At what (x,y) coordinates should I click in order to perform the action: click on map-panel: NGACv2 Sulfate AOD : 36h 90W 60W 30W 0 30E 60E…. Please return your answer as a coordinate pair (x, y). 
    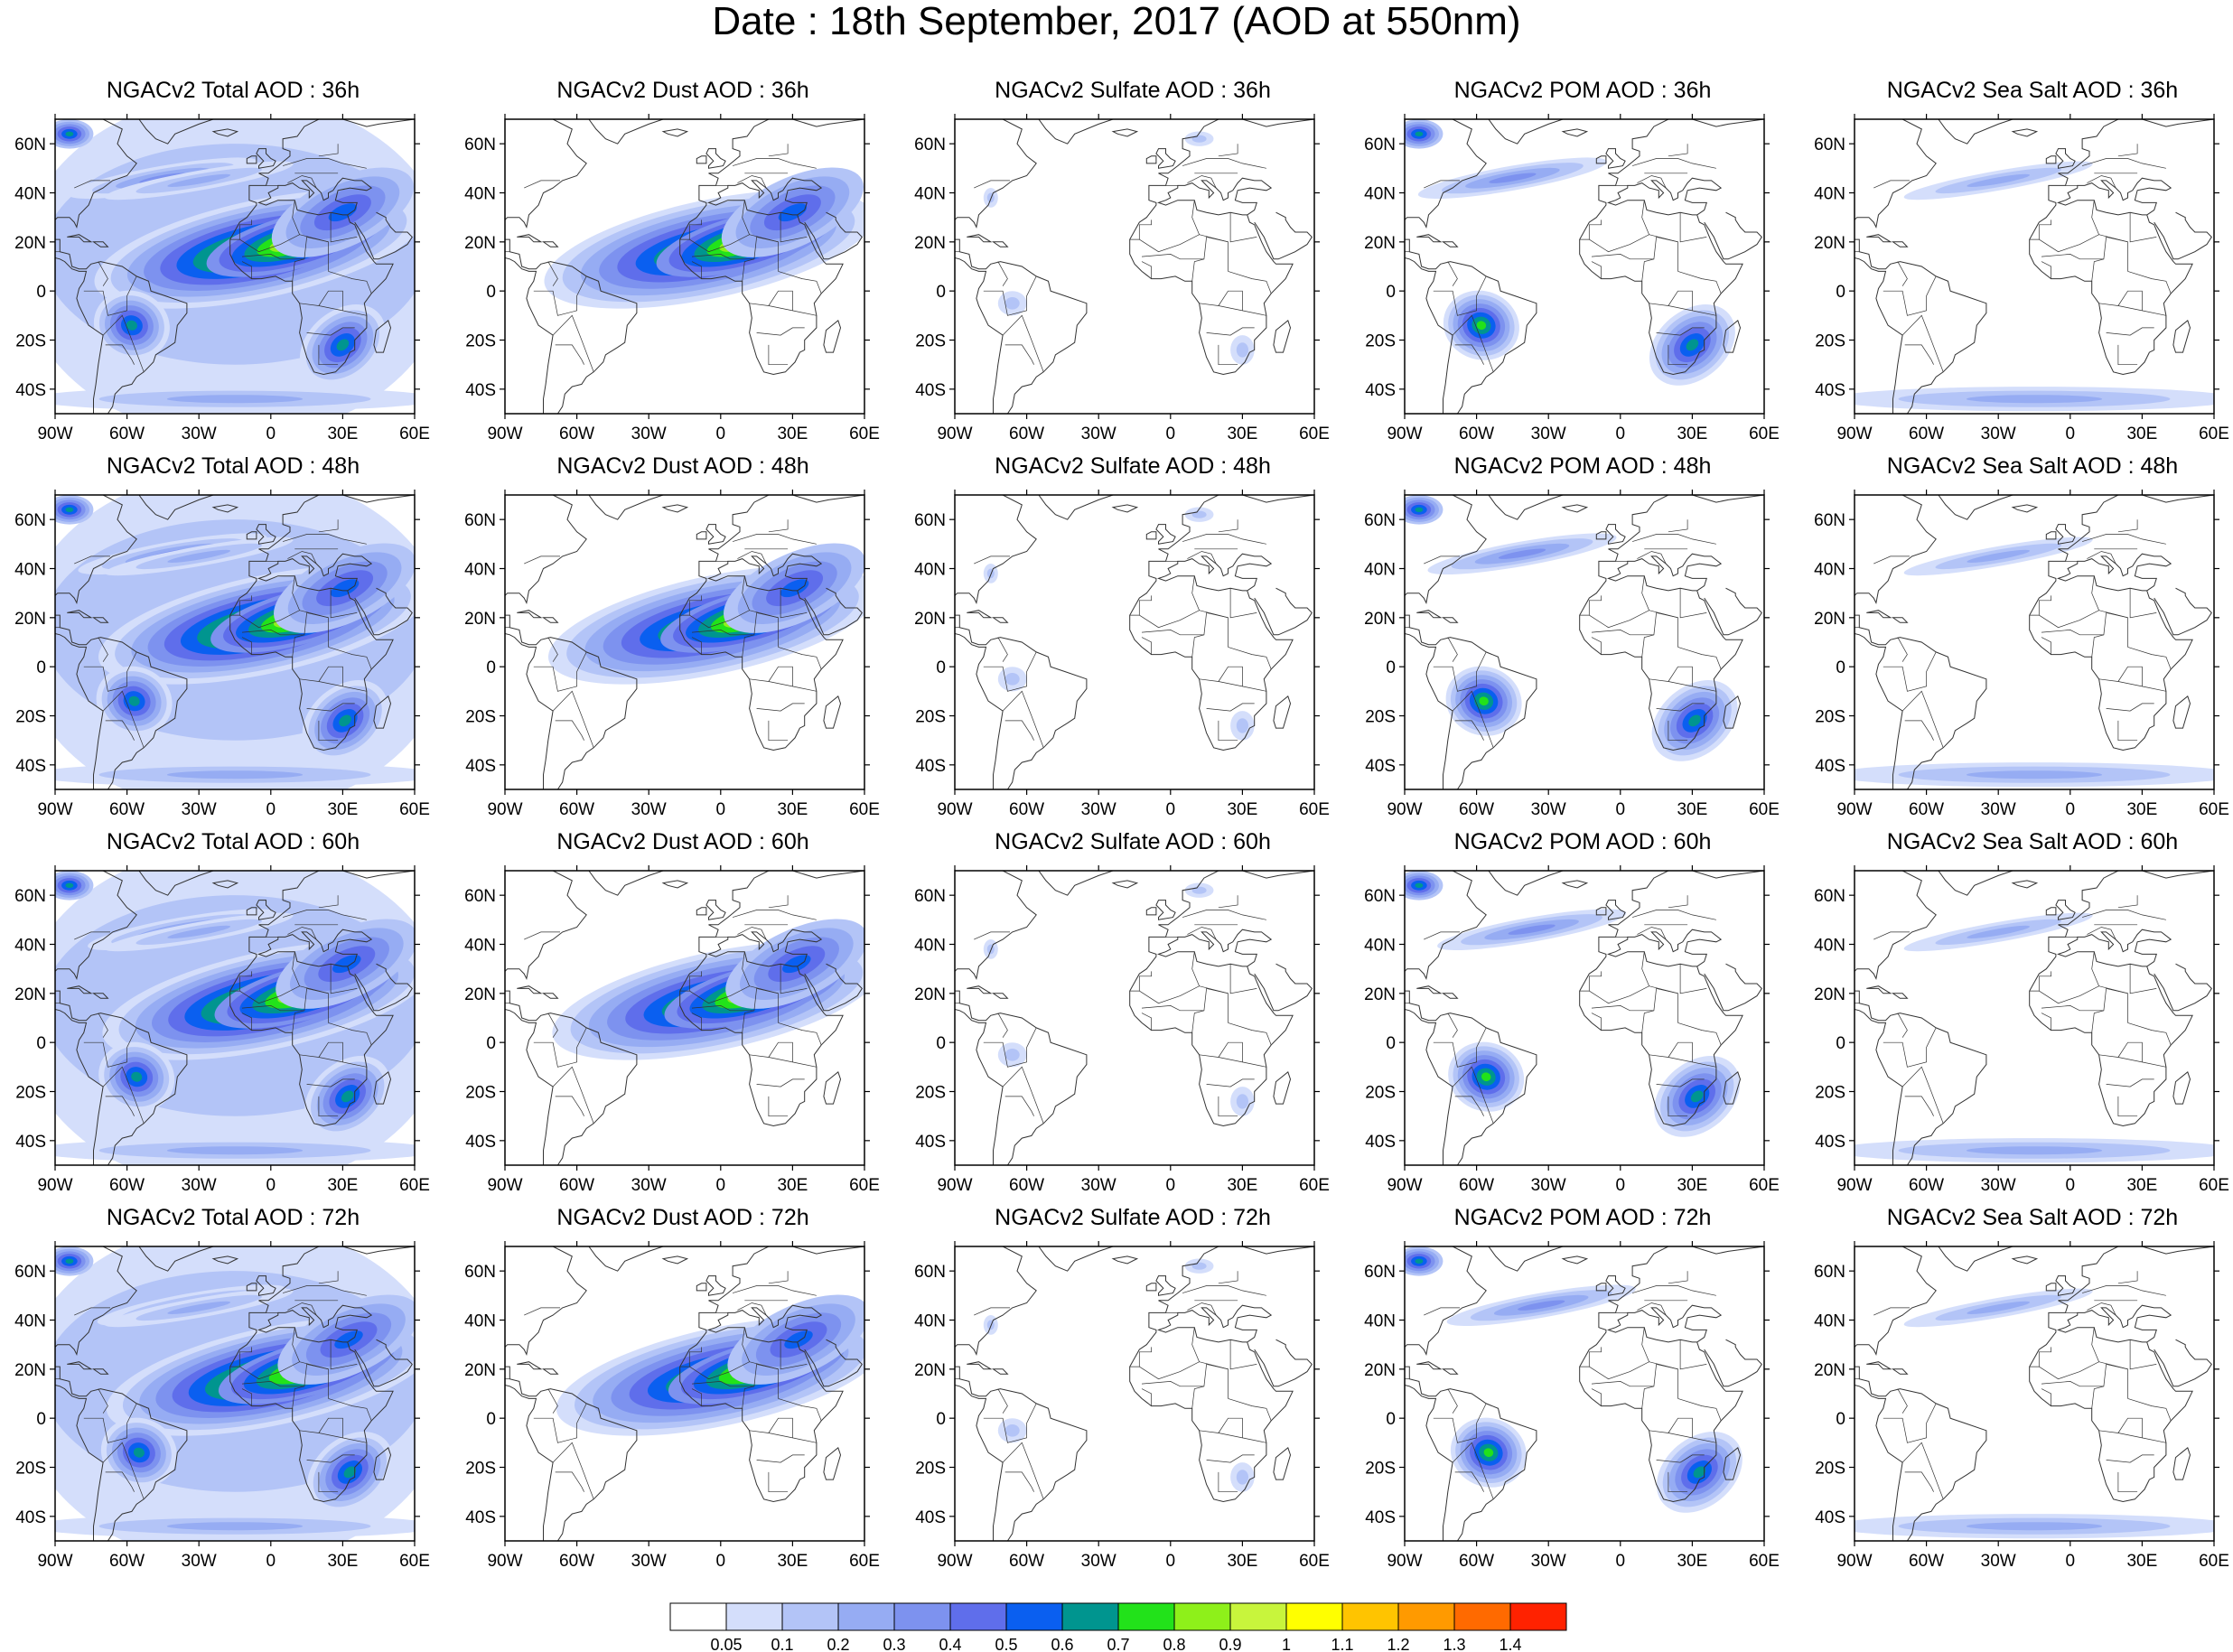
    Looking at the image, I should click on (1129, 266).